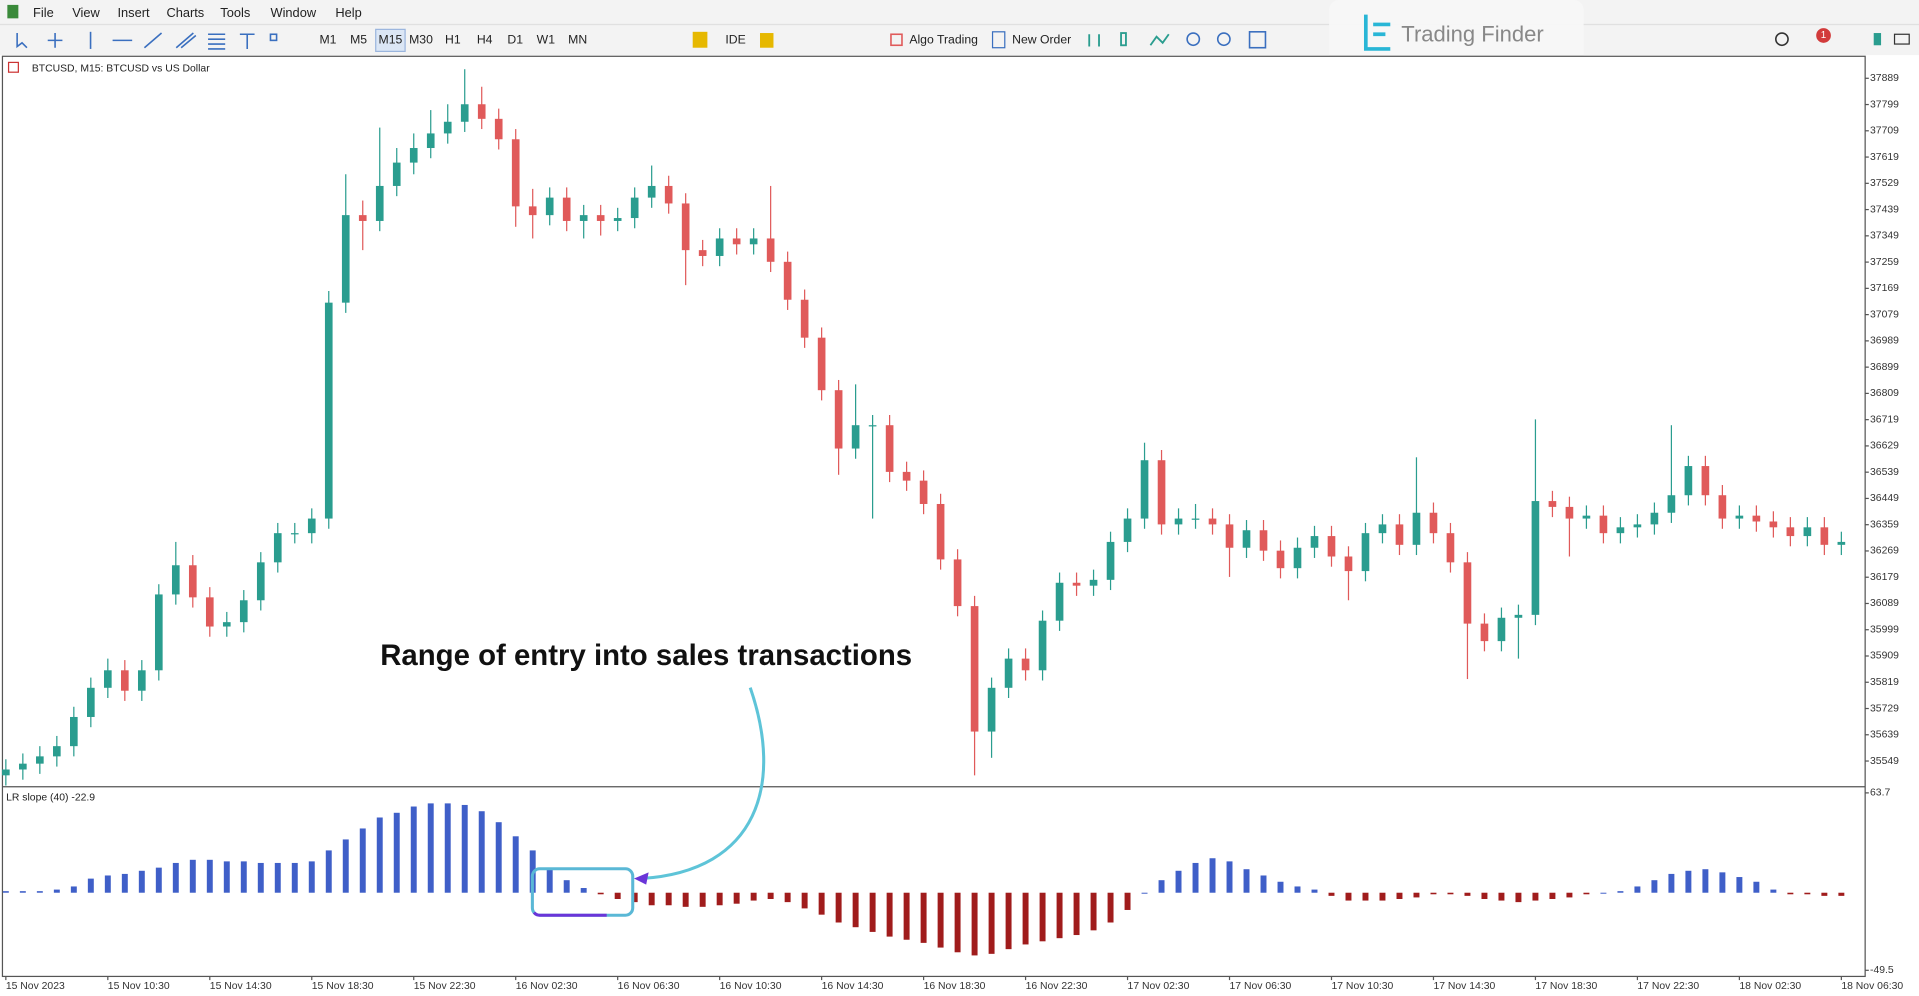  I want to click on y-tick-label: 37439, so click(1884, 209).